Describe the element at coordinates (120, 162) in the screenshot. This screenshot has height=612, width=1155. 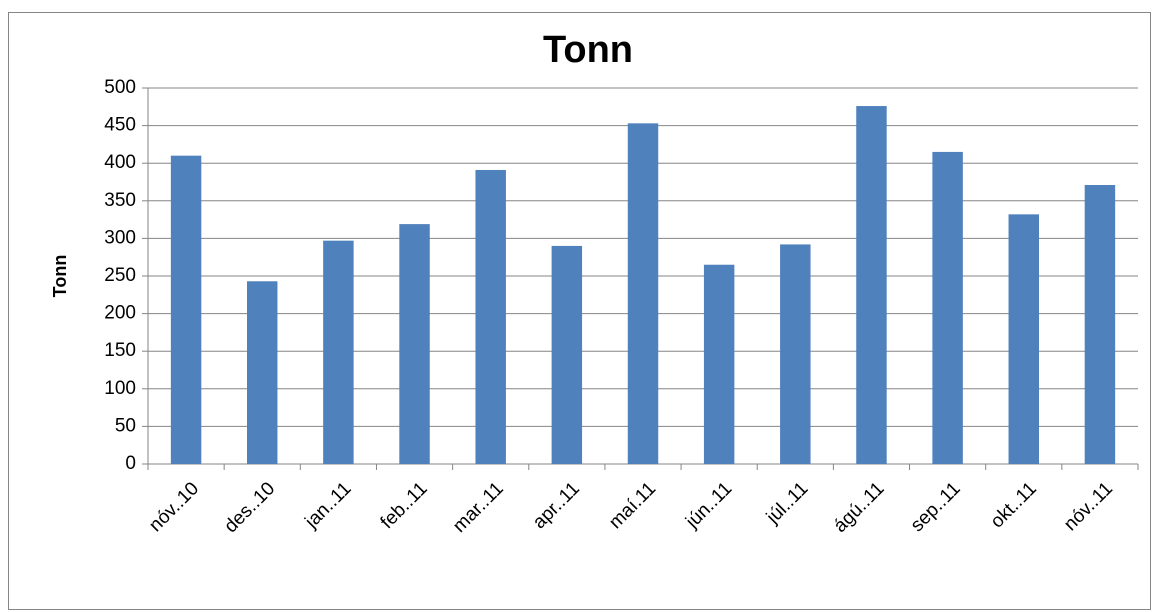
I see `y-tick-label: 400` at that location.